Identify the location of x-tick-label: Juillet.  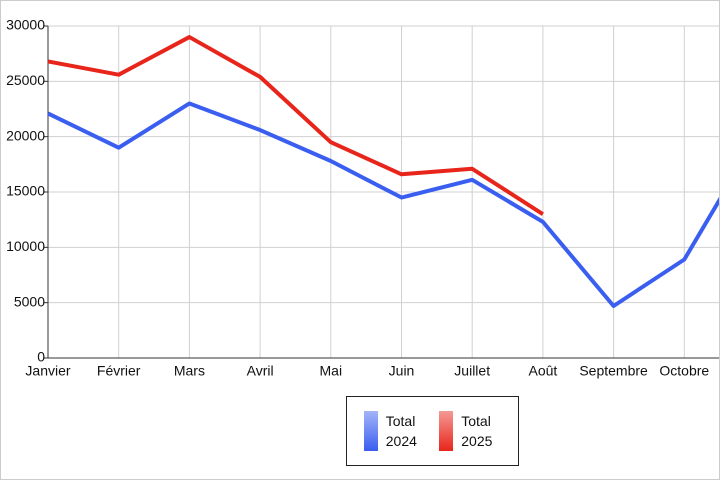
(472, 371).